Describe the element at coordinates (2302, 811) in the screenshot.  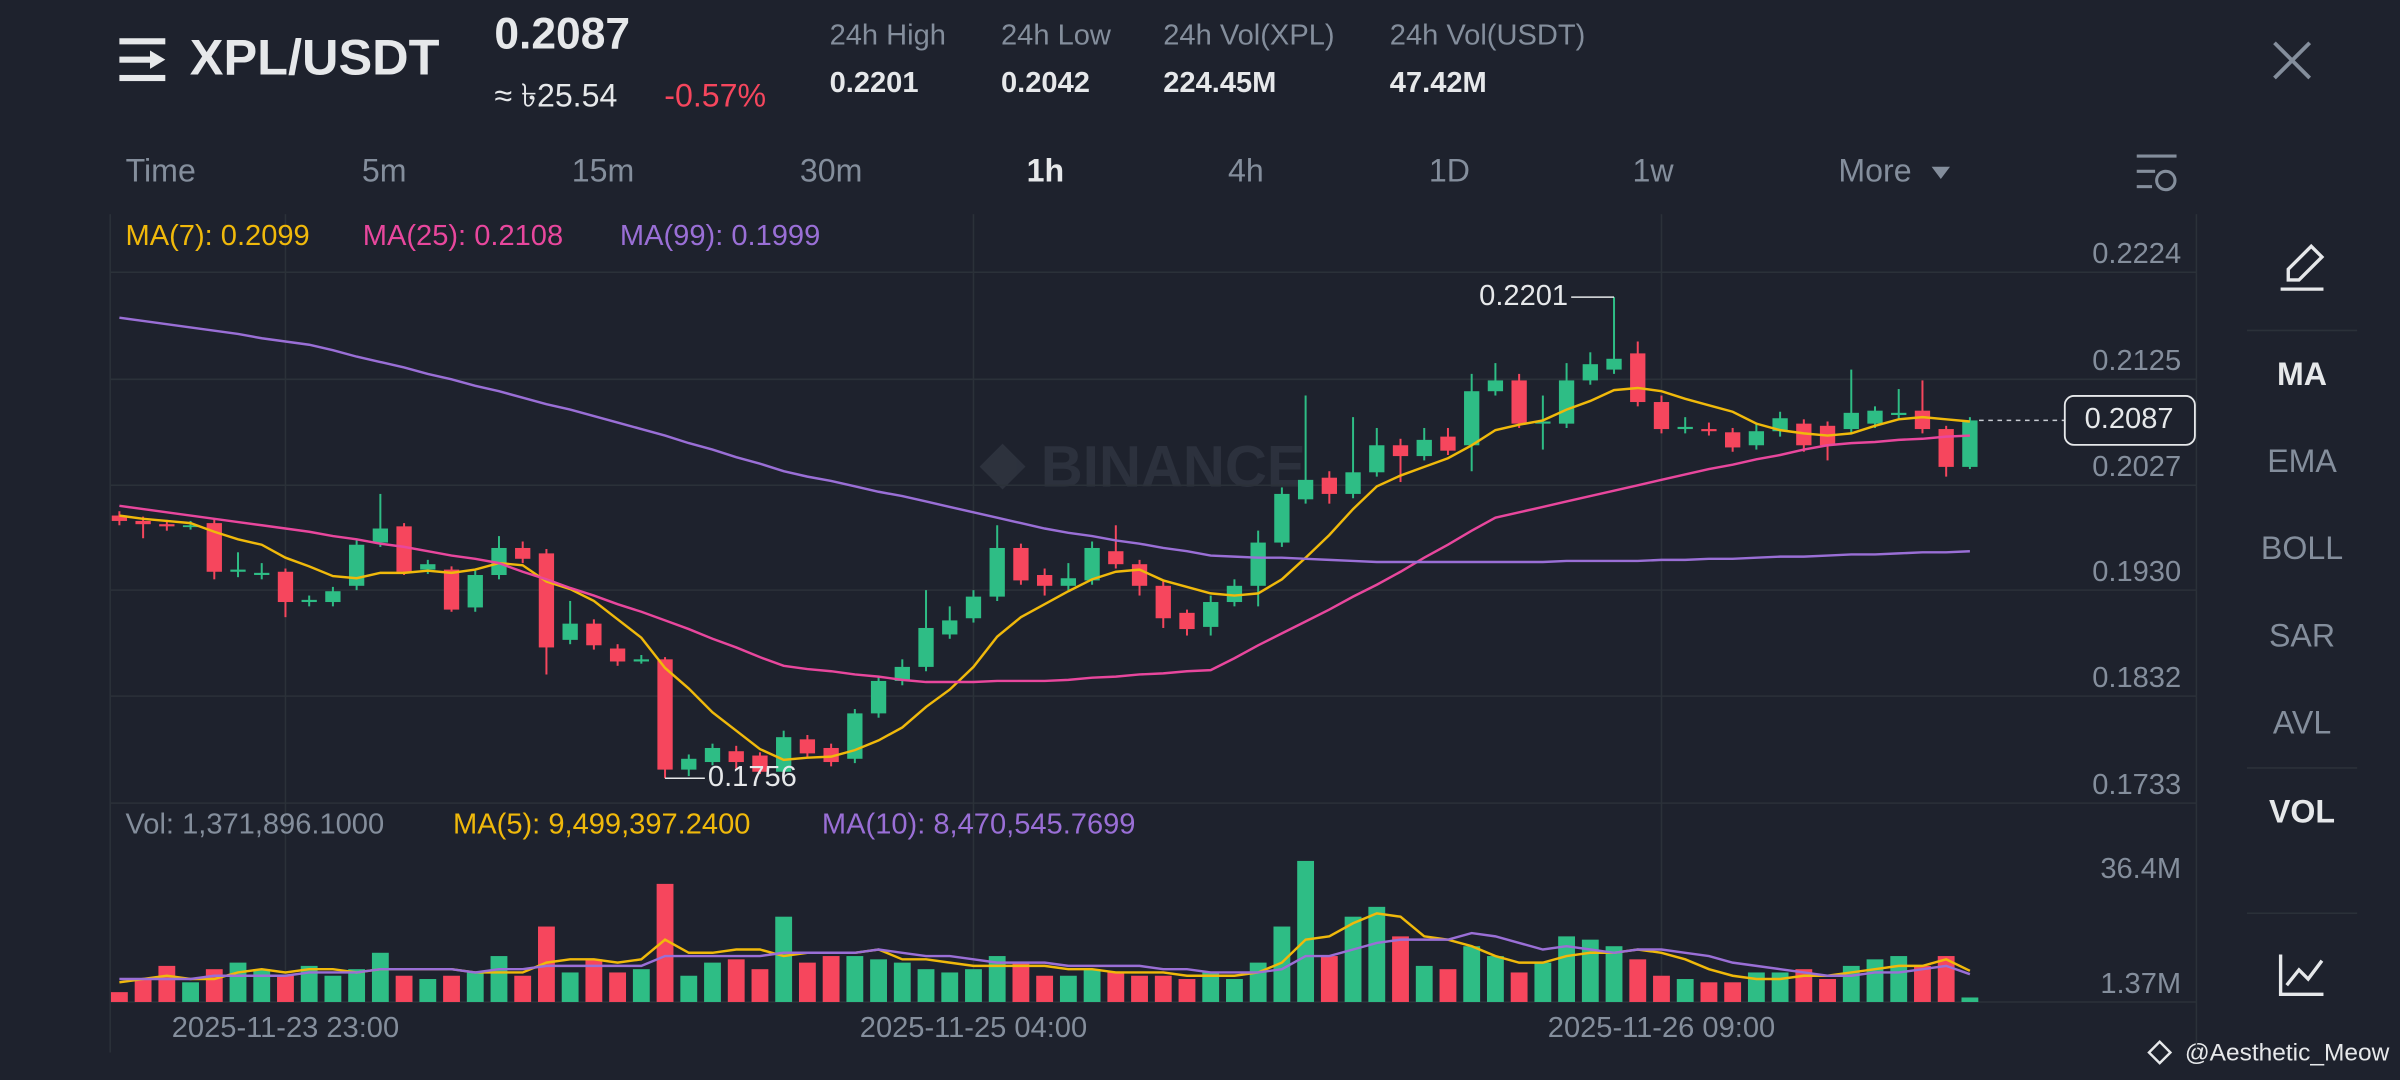
I see `indicator-tab: VOL` at that location.